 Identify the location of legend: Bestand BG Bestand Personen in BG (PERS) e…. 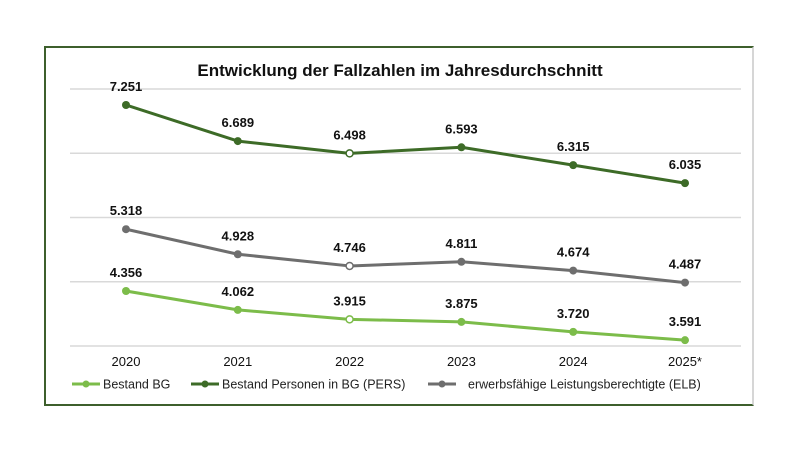
(386, 385).